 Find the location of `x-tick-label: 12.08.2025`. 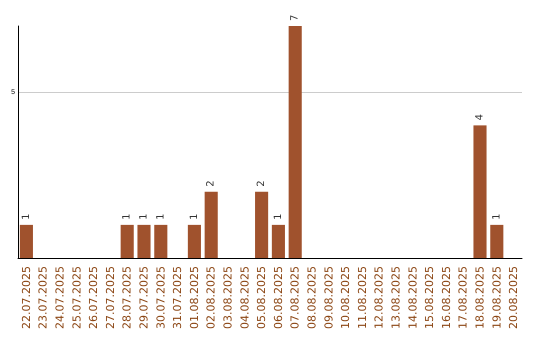

x-tick-label: 12.08.2025 is located at coordinates (379, 298).